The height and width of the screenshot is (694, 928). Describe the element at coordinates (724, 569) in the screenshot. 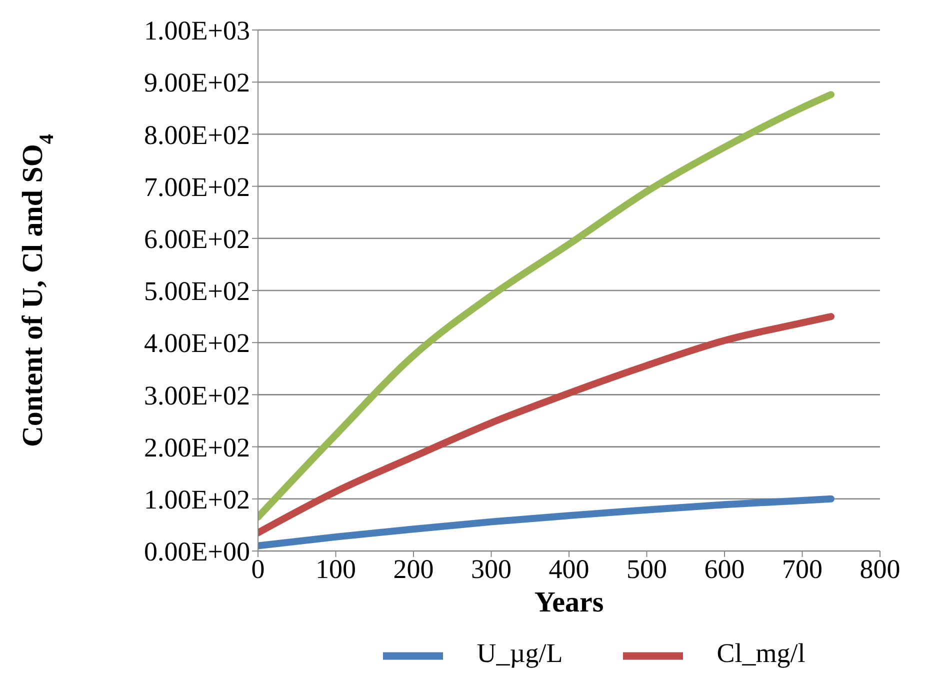

I see `x-tick-label: 600` at that location.